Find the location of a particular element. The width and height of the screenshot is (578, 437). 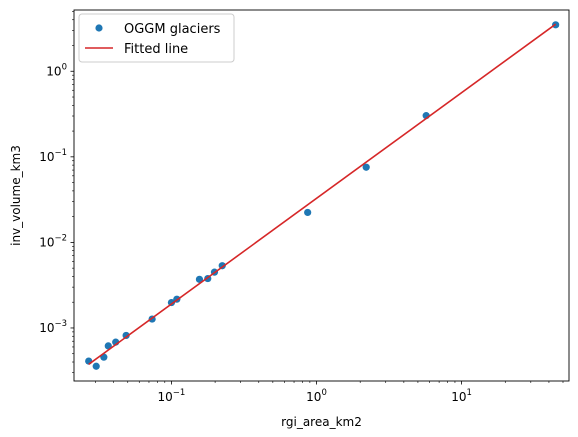

y-tick-label: 10⁰ is located at coordinates (56, 70).